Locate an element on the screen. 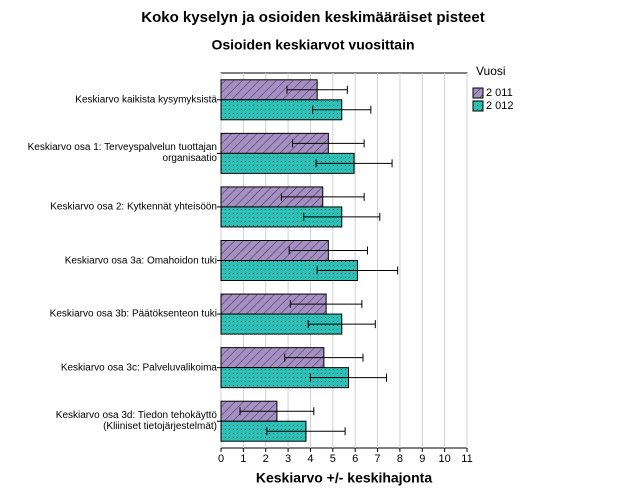 Image resolution: width=627 pixels, height=502 pixels. x-tick-label: 7 is located at coordinates (377, 459).